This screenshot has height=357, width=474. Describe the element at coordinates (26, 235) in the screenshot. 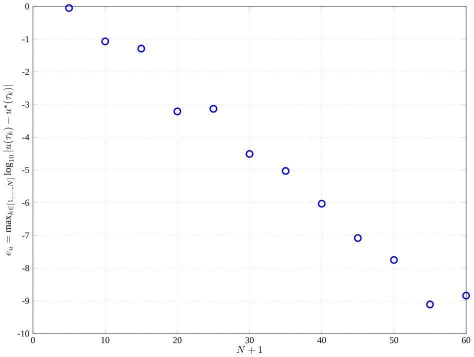

I see `y-tick-label: -7` at that location.